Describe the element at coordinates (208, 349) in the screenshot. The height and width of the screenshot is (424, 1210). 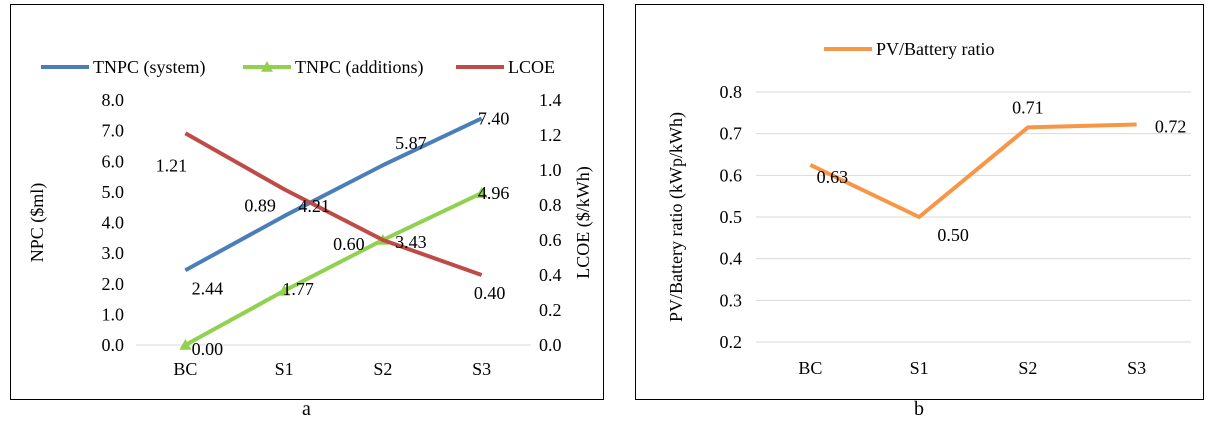
I see `data-label: 0.00` at that location.